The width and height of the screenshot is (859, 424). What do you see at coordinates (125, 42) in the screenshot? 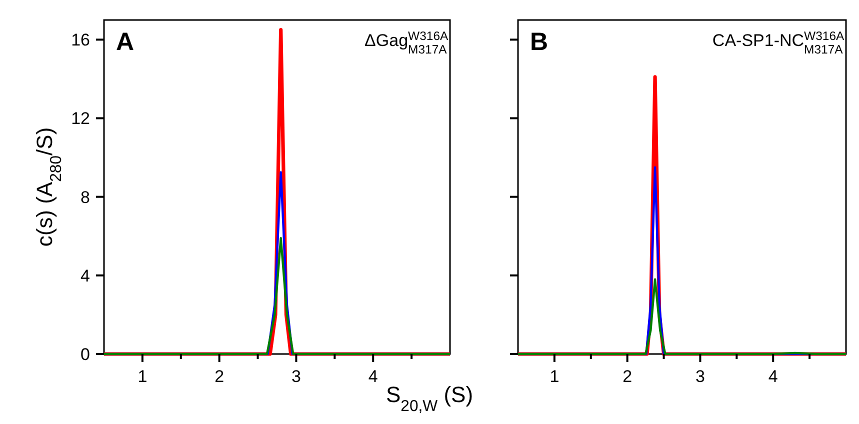
I see `annotation: A` at bounding box center [125, 42].